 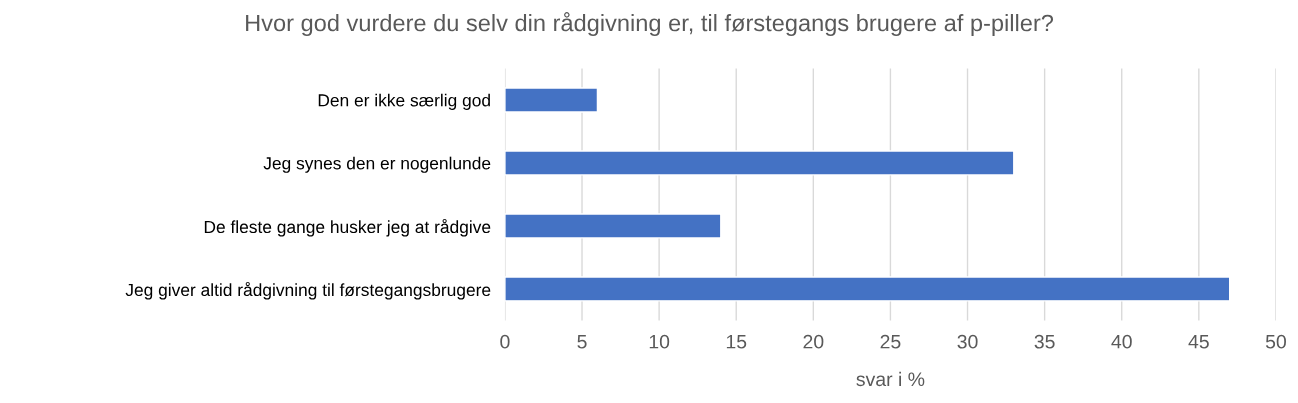 What do you see at coordinates (347, 227) in the screenshot?
I see `y-tick-label: De fleste gange husker jeg at rådgive` at bounding box center [347, 227].